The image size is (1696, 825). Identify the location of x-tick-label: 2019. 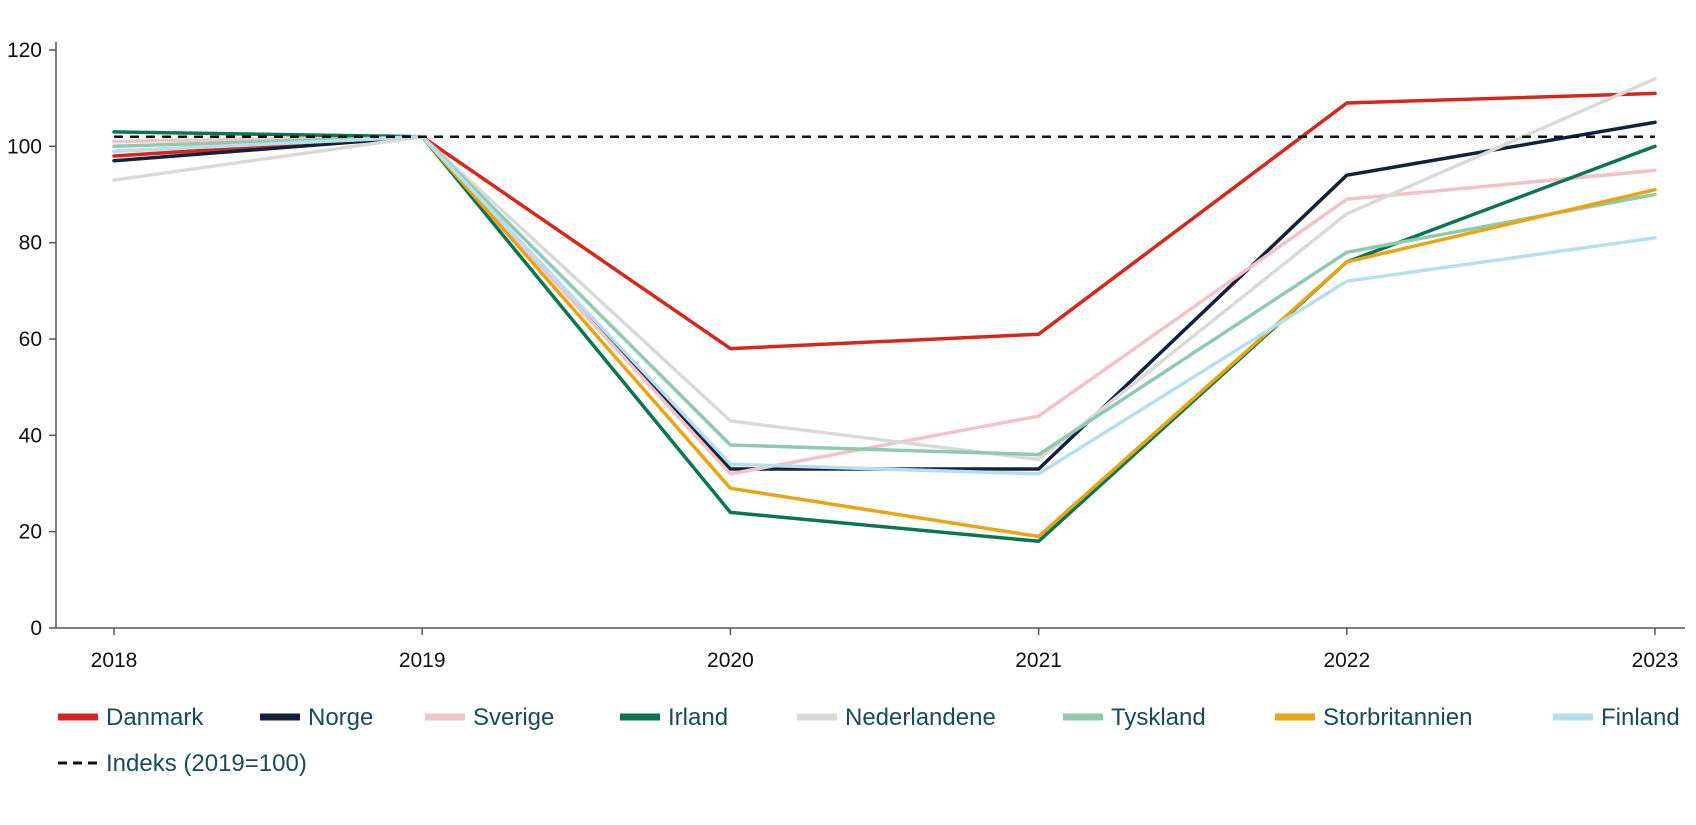
(422, 660).